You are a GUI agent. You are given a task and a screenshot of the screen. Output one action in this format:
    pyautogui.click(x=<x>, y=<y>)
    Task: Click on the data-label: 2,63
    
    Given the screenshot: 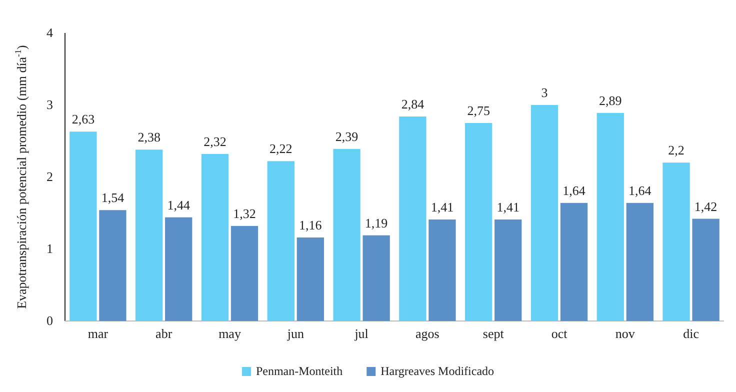 What is the action you would take?
    pyautogui.click(x=83, y=119)
    